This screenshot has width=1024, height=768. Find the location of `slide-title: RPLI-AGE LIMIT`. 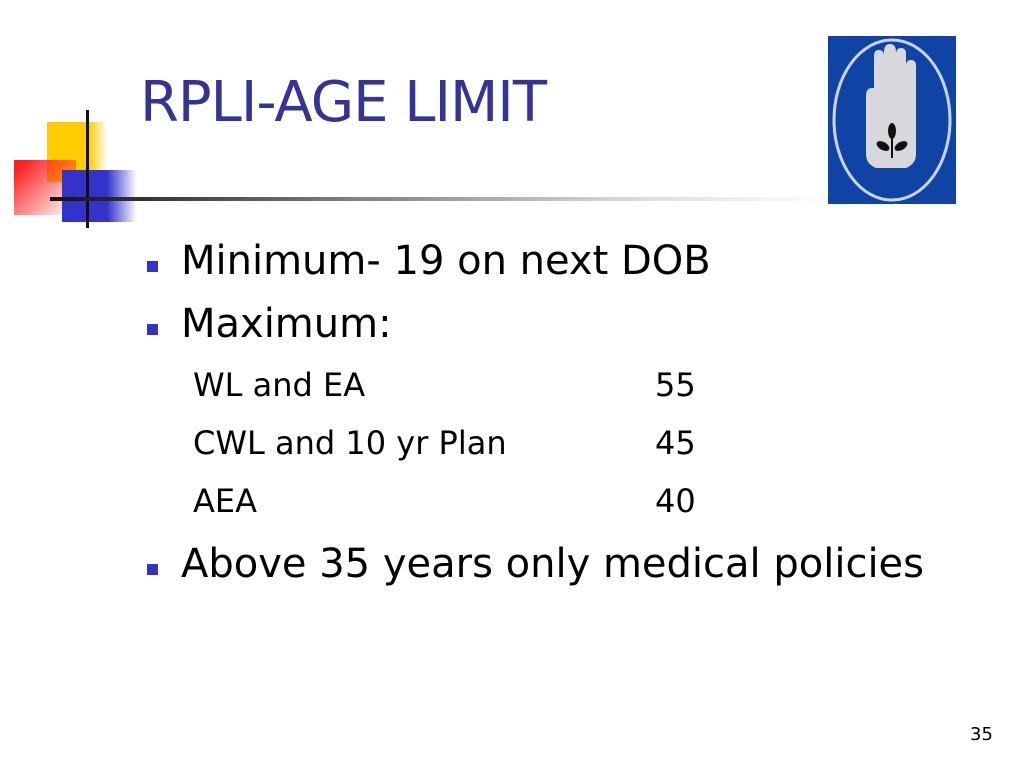

slide-title: RPLI-AGE LIMIT is located at coordinates (343, 102).